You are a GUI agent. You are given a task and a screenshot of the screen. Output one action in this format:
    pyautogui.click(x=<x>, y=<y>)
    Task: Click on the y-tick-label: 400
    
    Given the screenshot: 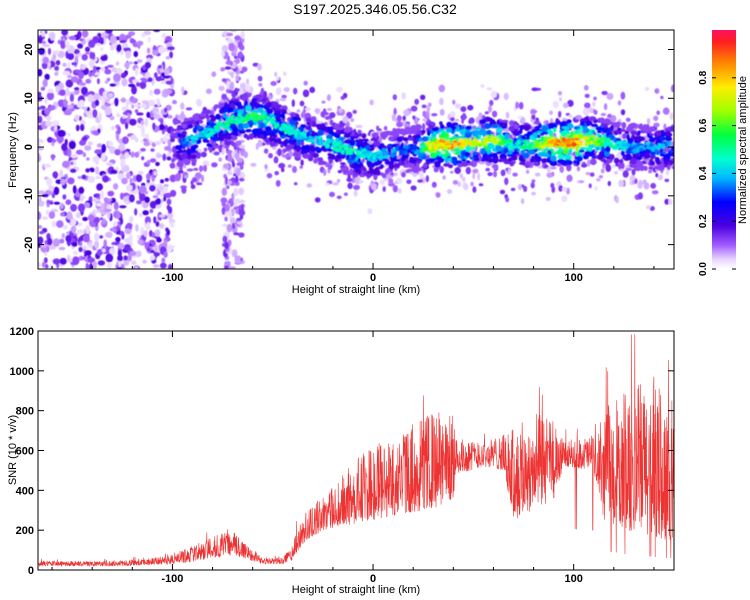 What is the action you would take?
    pyautogui.click(x=25, y=491)
    